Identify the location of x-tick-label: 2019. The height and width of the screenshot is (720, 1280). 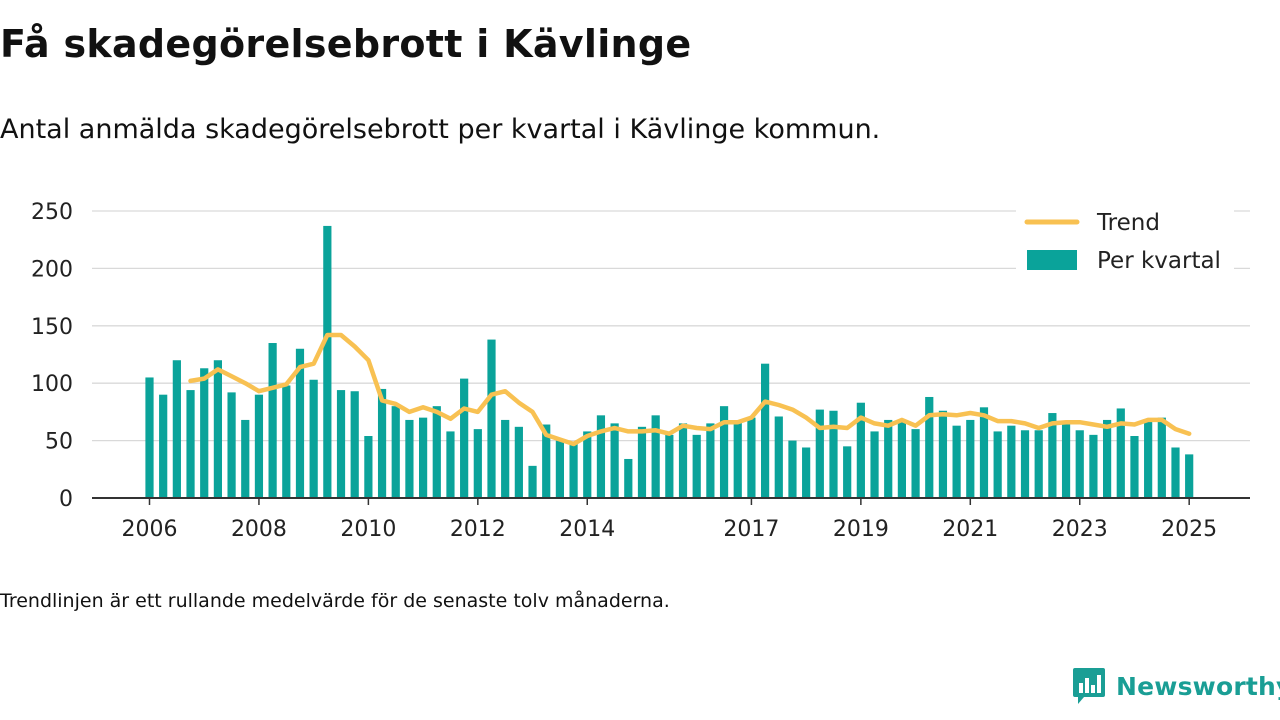
(861, 529).